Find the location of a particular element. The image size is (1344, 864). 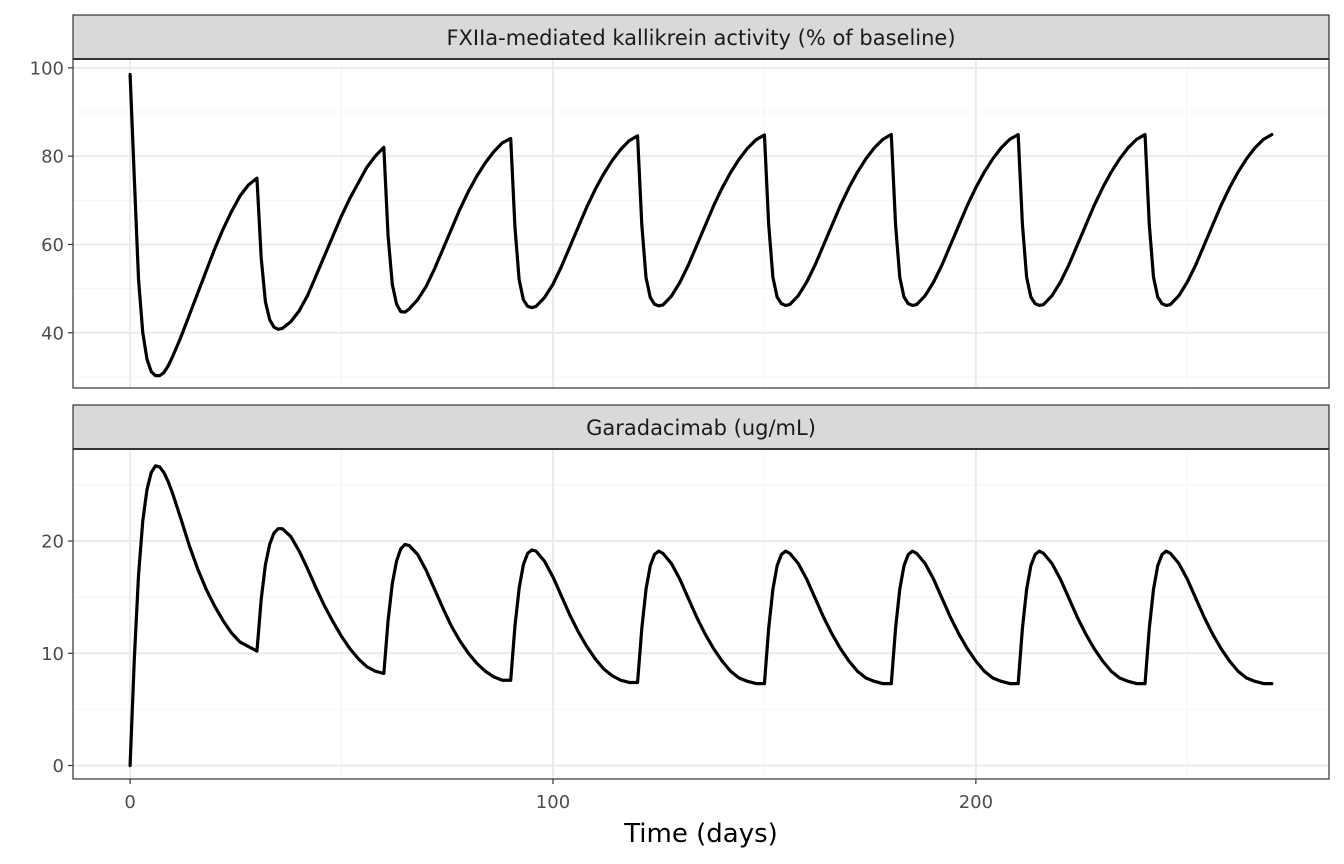

strip-label: Garadacimab (ug/mL) is located at coordinates (701, 428).